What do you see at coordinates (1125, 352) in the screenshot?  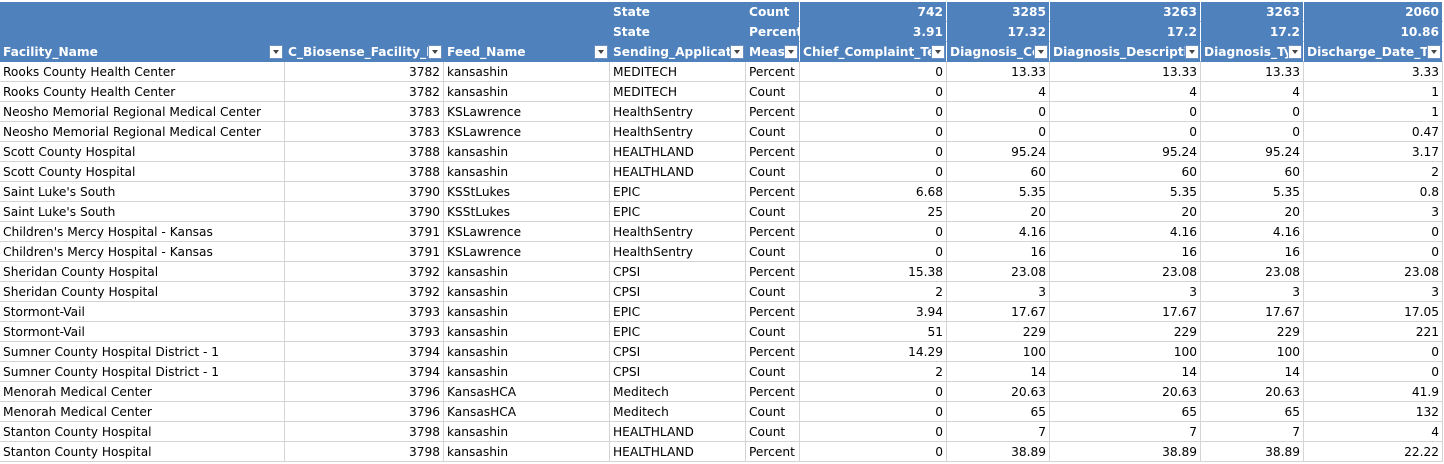 I see `table-cell: 100` at bounding box center [1125, 352].